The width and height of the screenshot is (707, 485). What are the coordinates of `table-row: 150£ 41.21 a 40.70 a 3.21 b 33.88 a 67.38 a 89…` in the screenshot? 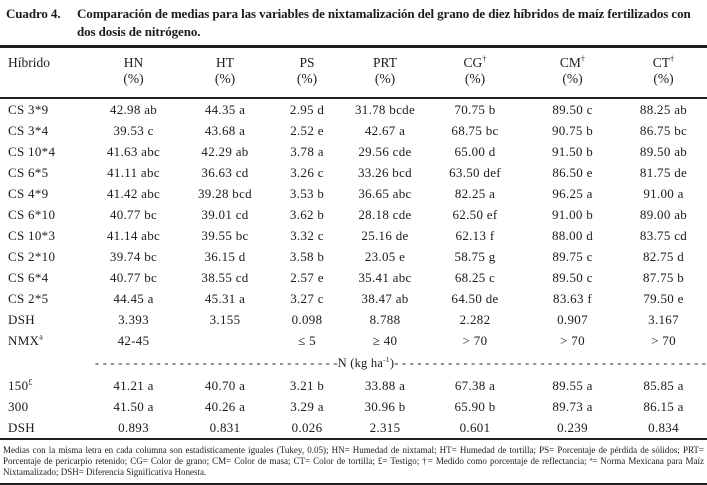 It's located at (353, 385).